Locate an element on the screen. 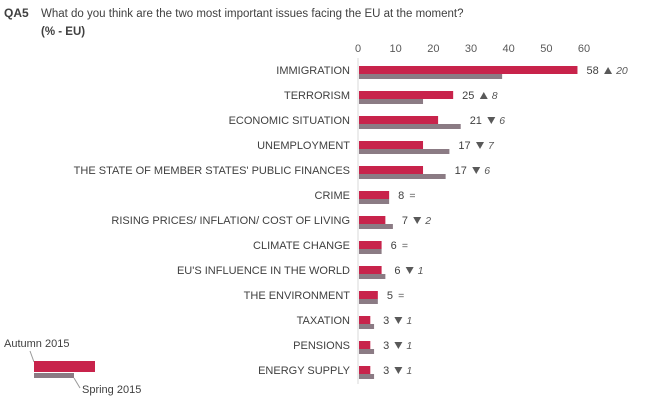 The width and height of the screenshot is (669, 401). category-label: UNEMPLOYMENT is located at coordinates (303, 146).